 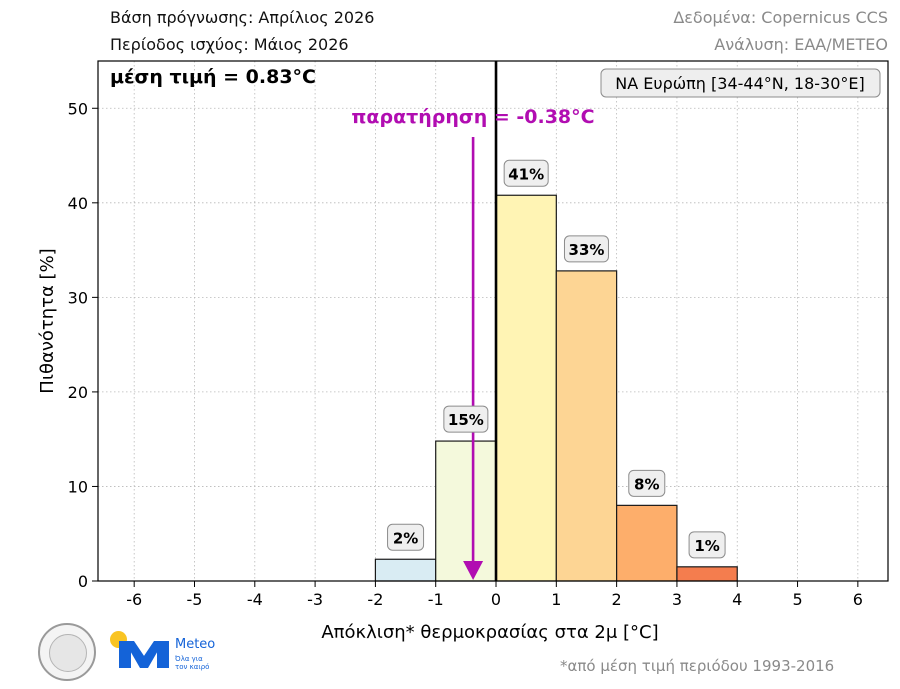 I want to click on y-tick-label: 10, so click(x=78, y=486).